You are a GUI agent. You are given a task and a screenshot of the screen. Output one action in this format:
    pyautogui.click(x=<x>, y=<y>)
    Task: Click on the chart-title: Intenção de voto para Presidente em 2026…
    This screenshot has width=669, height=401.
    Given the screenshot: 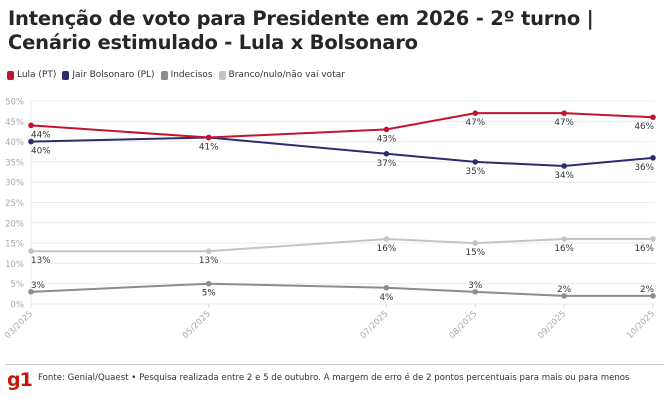 What is the action you would take?
    pyautogui.click(x=301, y=30)
    